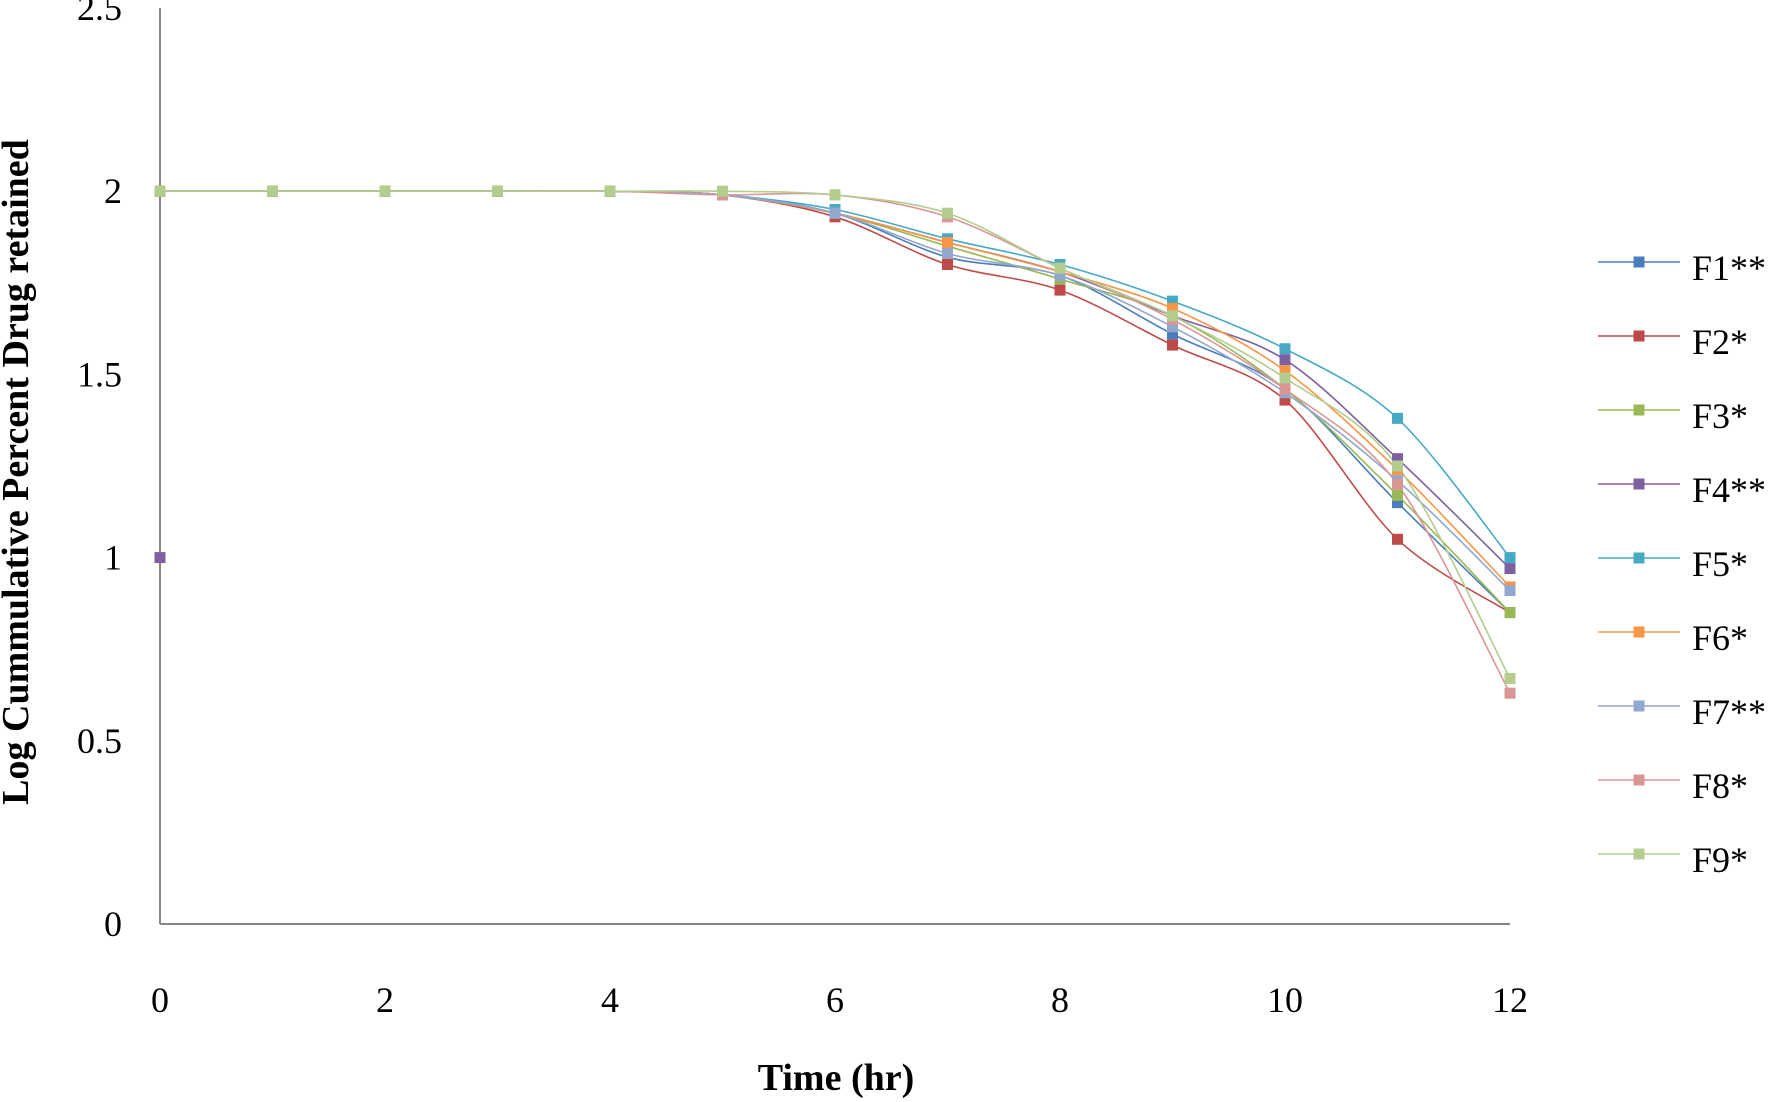 This screenshot has height=1102, width=1770. I want to click on x-tick-labels: 0 2 4 6 8 10 12, so click(839, 1000).